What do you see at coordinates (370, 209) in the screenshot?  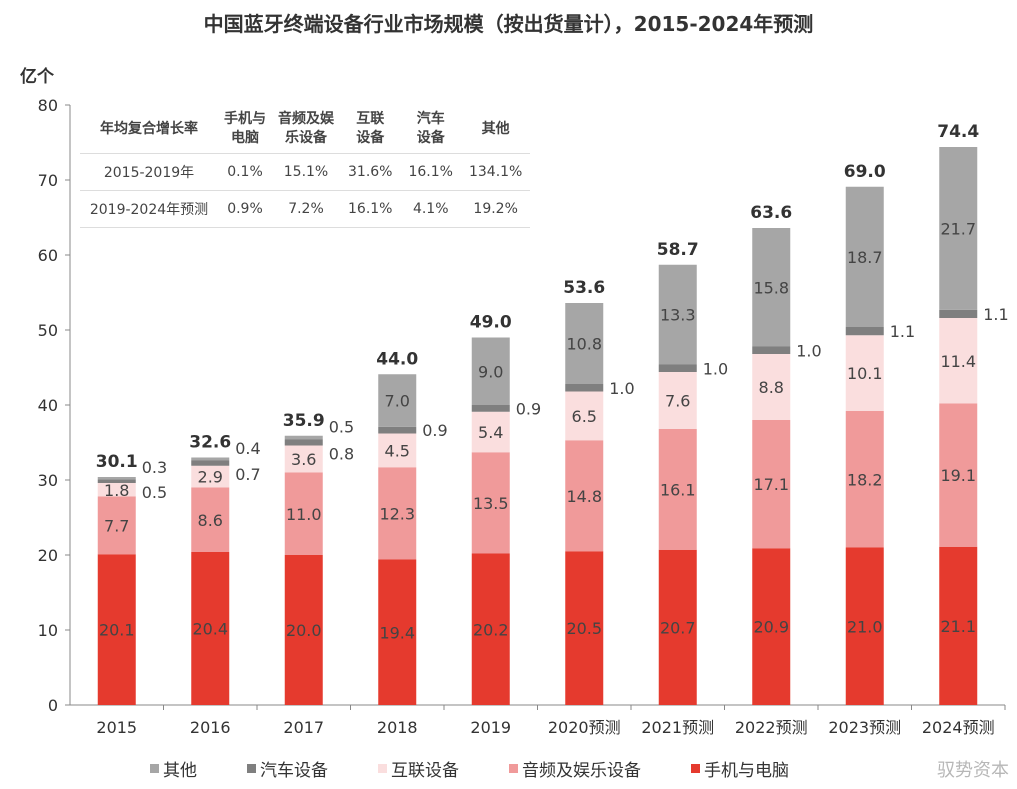 I see `table-cell: 16.1%` at bounding box center [370, 209].